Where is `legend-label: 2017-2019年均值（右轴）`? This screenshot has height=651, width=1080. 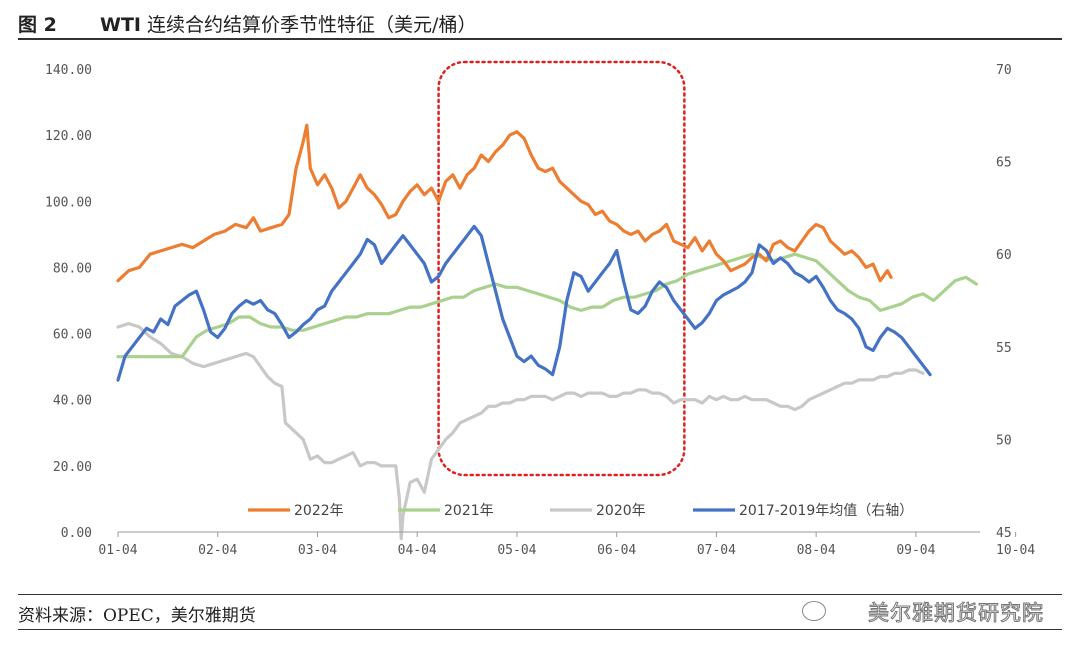
legend-label: 2017-2019年均值（右轴） is located at coordinates (826, 511).